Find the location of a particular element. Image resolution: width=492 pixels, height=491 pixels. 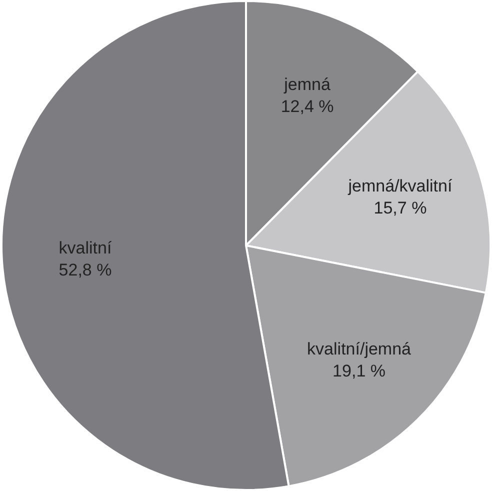

slice-label: kvalitní is located at coordinates (85, 248).